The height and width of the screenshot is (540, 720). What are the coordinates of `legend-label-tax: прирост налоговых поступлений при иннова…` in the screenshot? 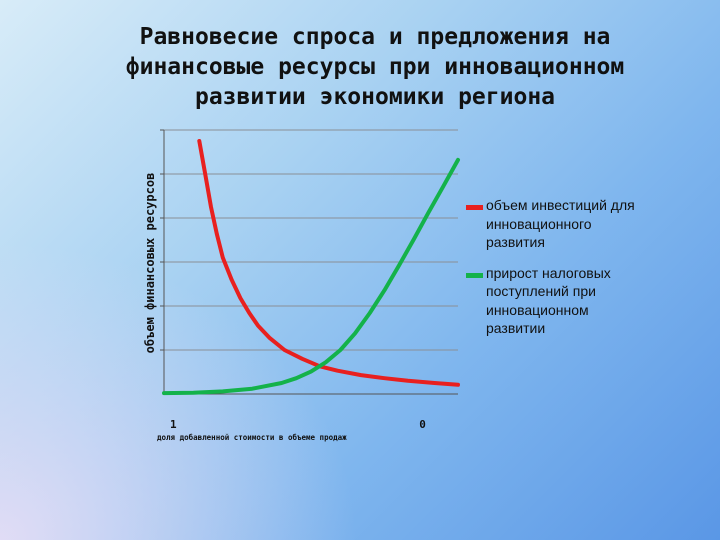 It's located at (548, 300).